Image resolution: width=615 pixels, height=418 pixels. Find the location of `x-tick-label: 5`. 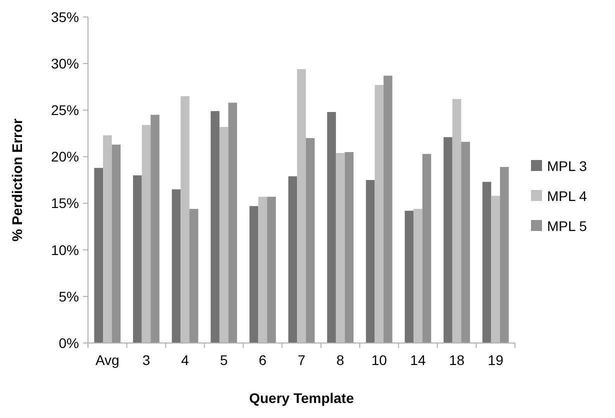

x-tick-label: 5 is located at coordinates (224, 360).